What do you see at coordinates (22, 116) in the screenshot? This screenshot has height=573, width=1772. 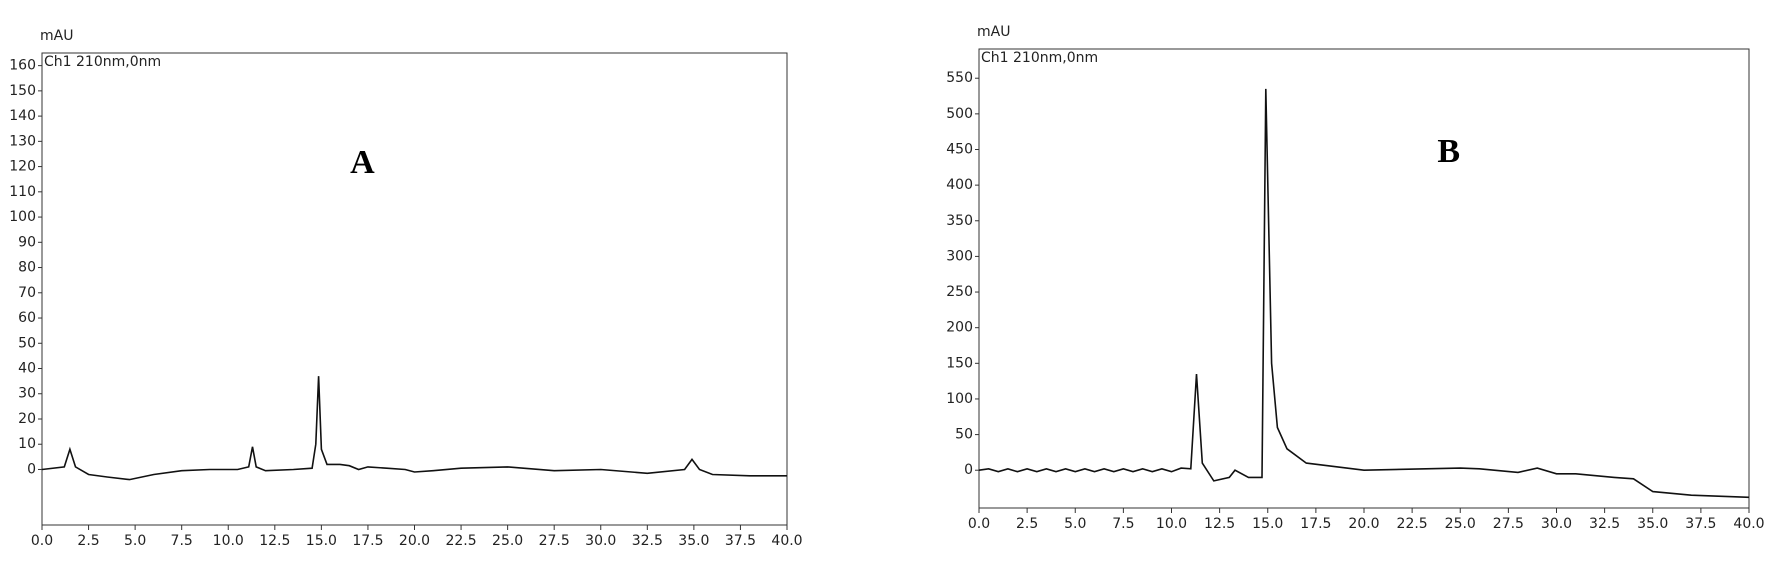 I see `y-tick-label: 140` at bounding box center [22, 116].